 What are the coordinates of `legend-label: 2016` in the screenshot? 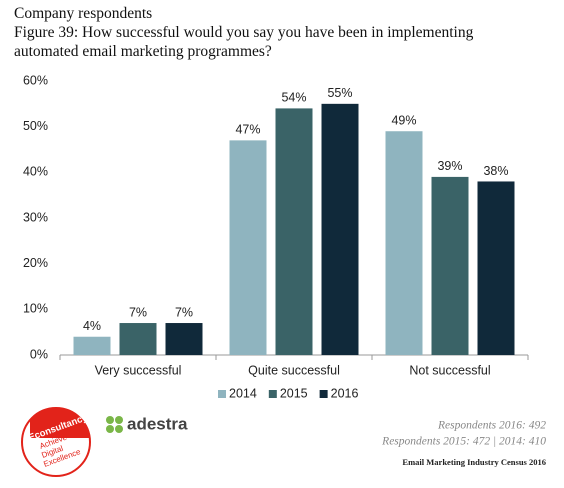 It's located at (345, 393).